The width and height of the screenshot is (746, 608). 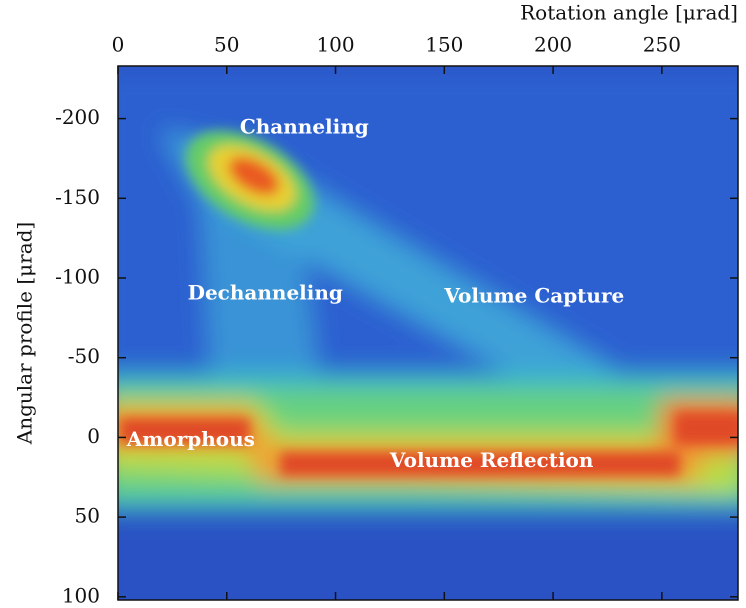 I want to click on x-tick-label: 150, so click(x=444, y=45).